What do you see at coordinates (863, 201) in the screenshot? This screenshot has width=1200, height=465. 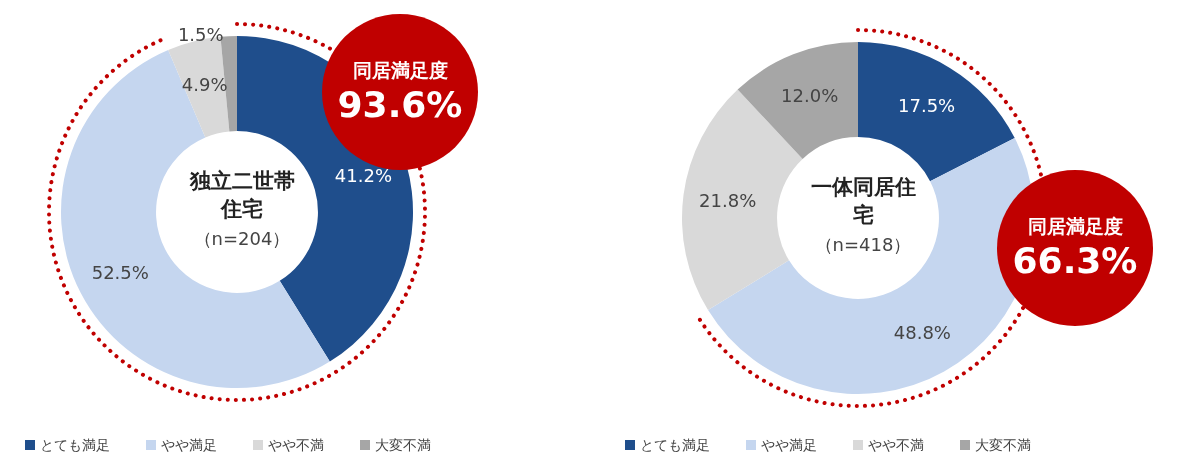 I see `text: 一体同居住宅` at bounding box center [863, 201].